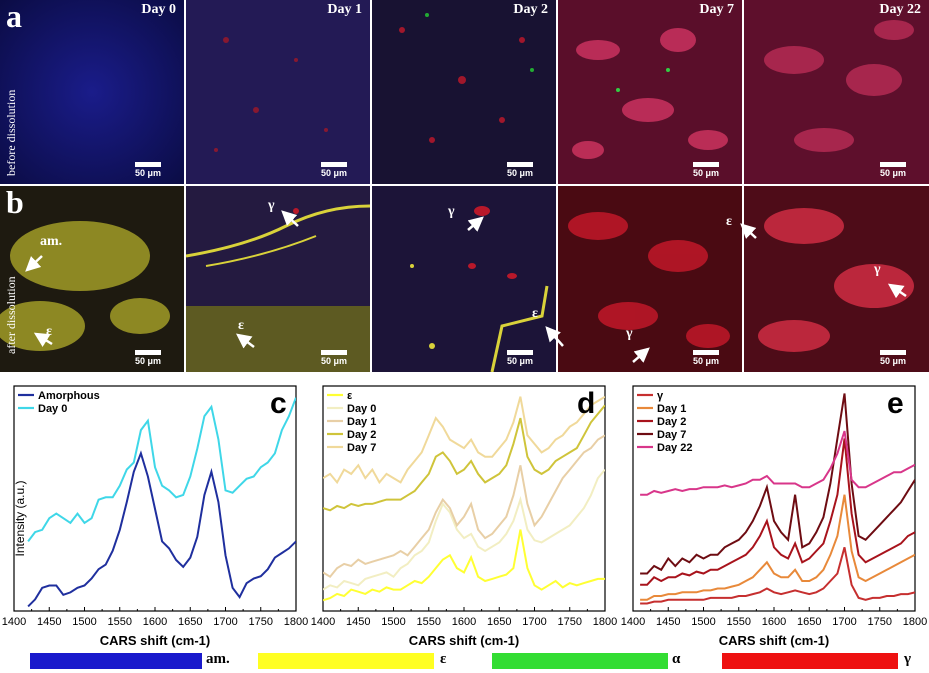  What do you see at coordinates (361, 409) in the screenshot?
I see `legend-label: Day 0` at bounding box center [361, 409].